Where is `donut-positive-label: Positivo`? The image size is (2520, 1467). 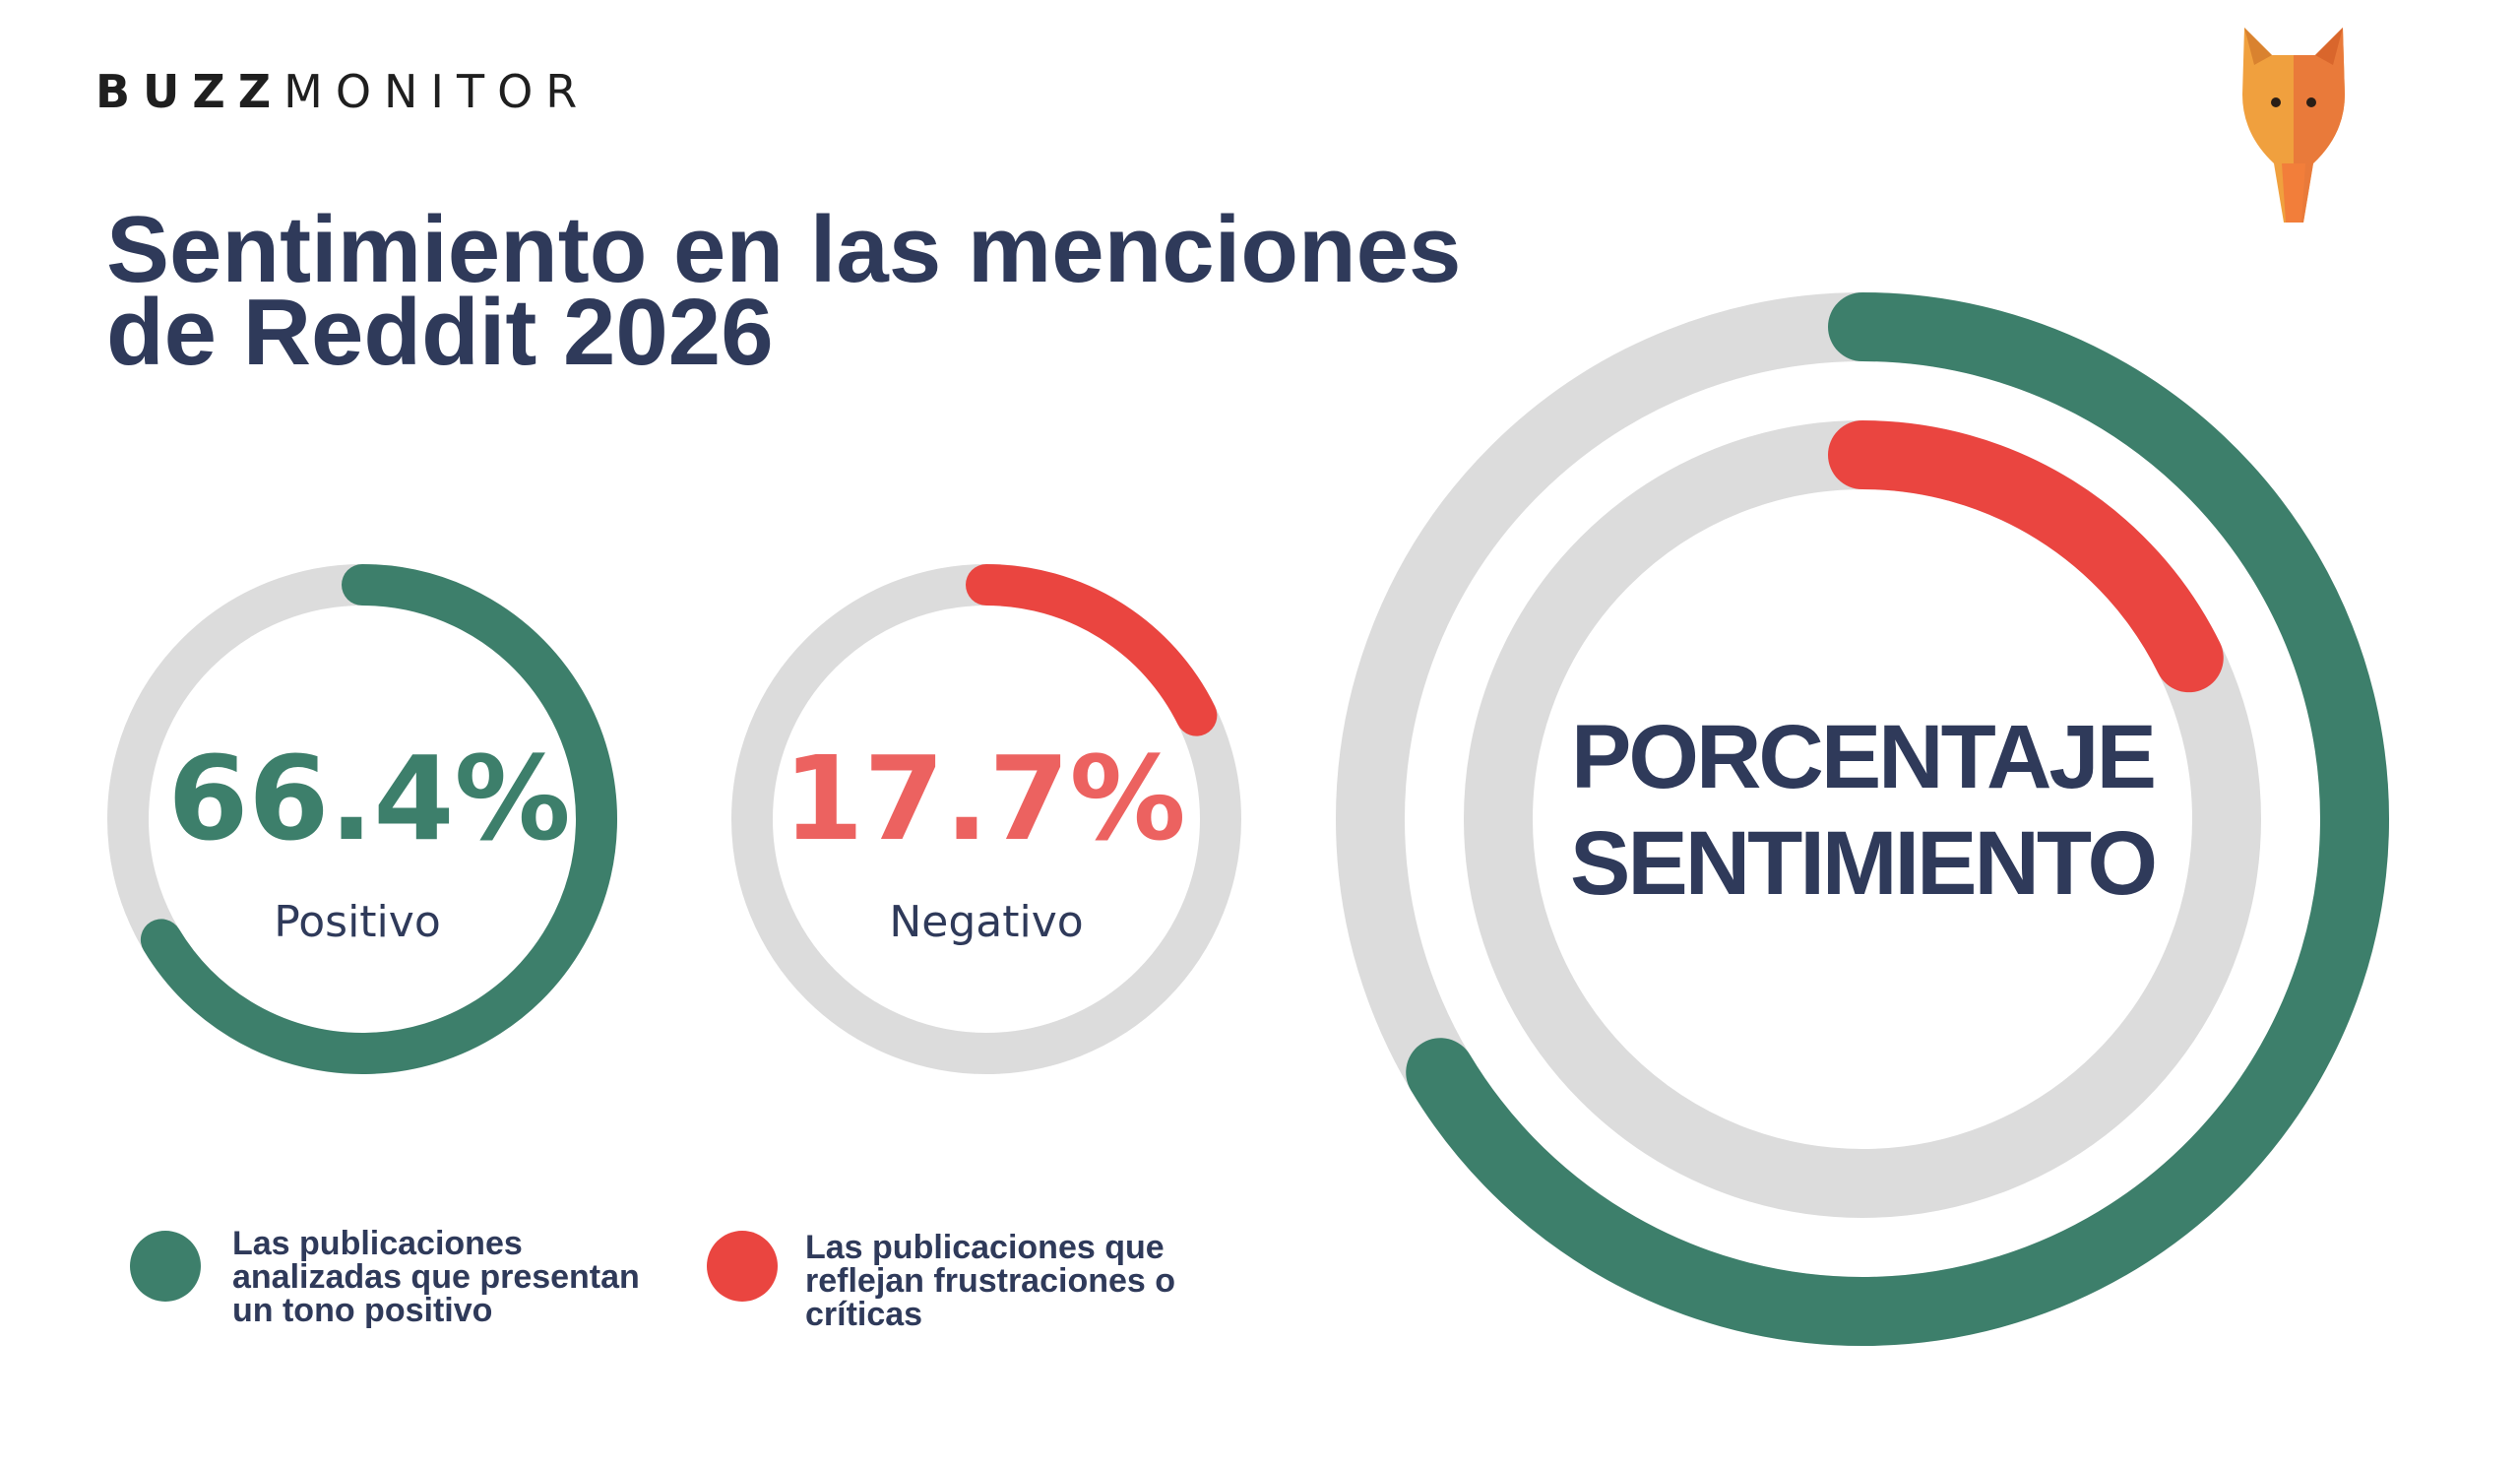 donut-positive-label: Positivo is located at coordinates (357, 922).